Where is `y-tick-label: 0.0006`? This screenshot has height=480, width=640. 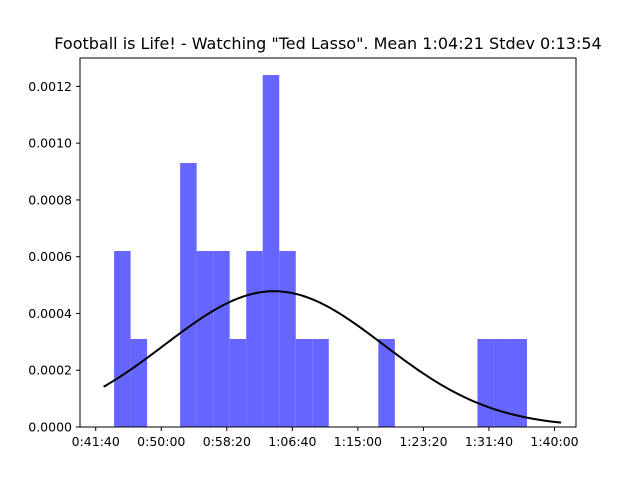 y-tick-label: 0.0006 is located at coordinates (50, 256).